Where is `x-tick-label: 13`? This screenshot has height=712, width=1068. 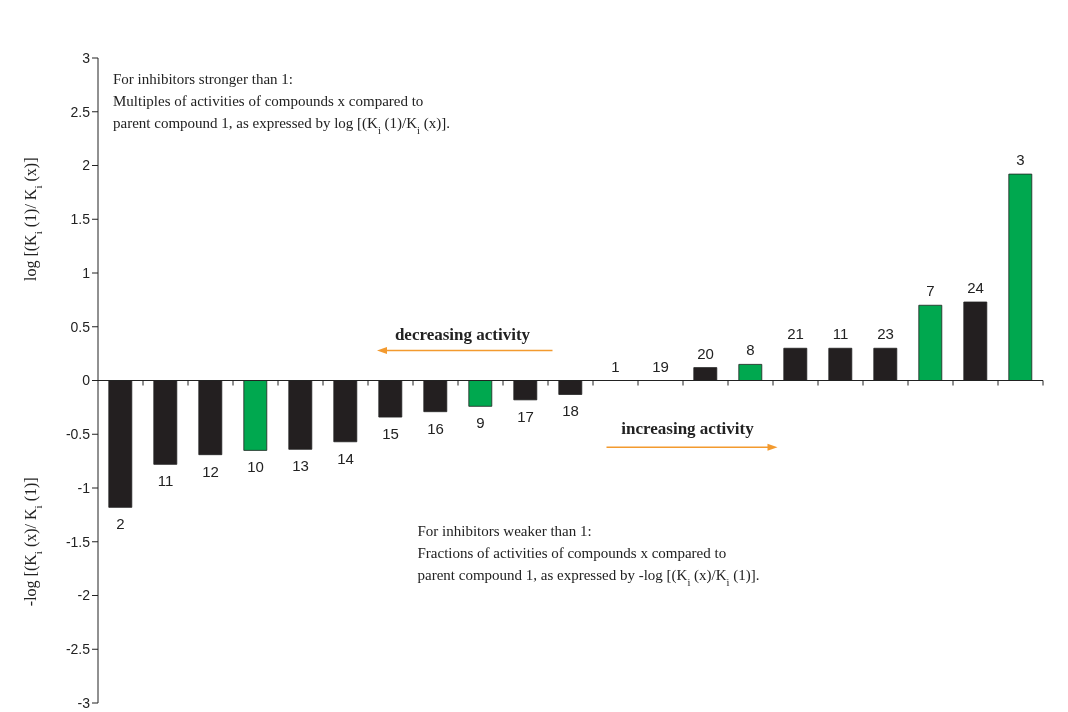 x-tick-label: 13 is located at coordinates (300, 466).